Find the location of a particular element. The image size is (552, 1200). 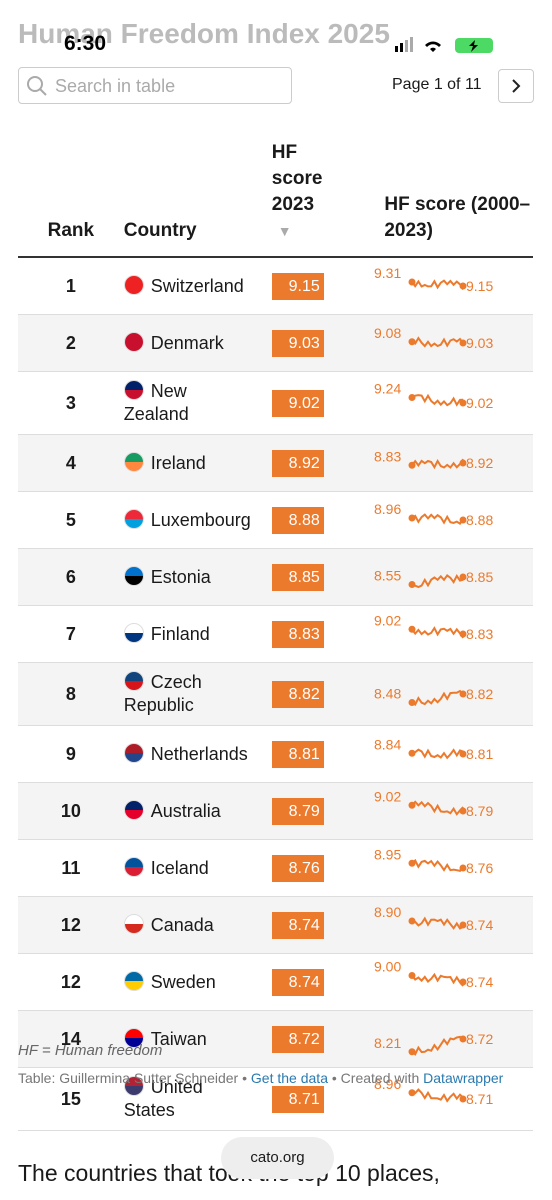

search-box: Search in table is located at coordinates (155, 85).